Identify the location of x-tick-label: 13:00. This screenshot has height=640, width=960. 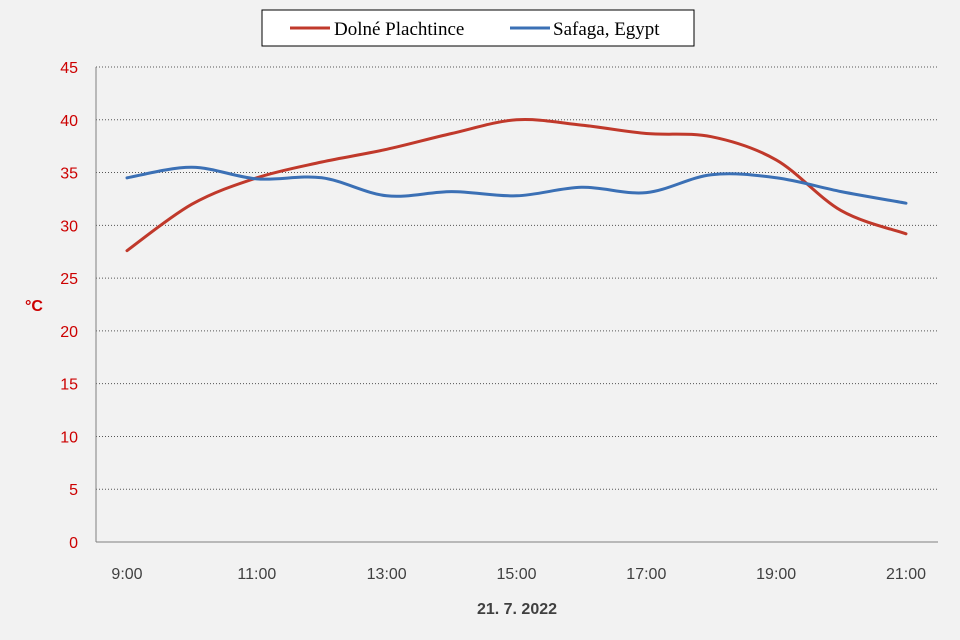
(387, 574).